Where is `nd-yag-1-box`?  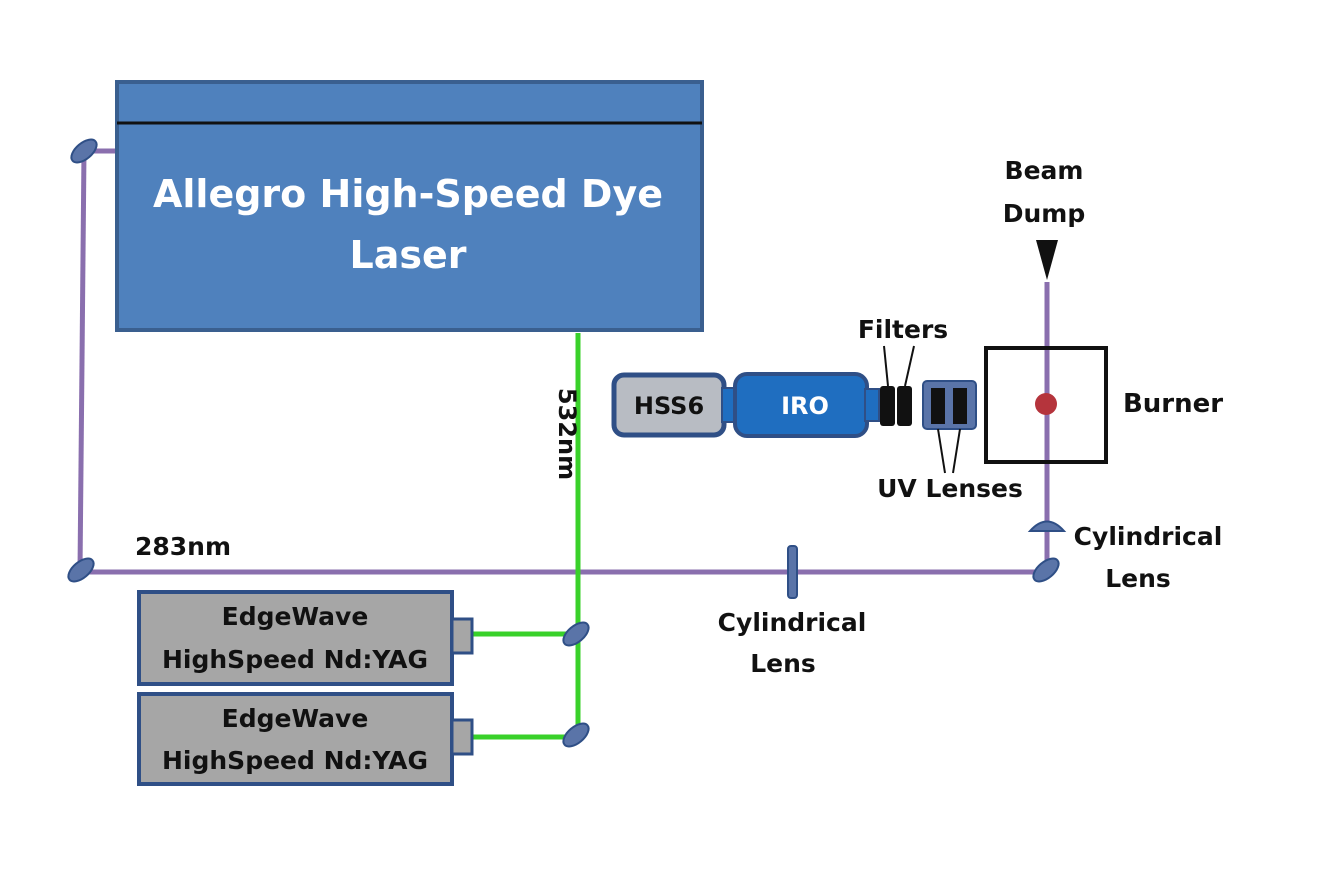
nd-yag-1-box is located at coordinates (295, 638).